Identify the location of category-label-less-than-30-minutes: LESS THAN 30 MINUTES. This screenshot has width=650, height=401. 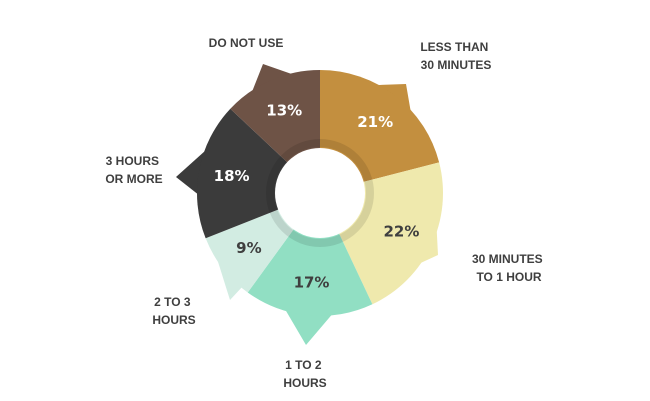
(455, 56).